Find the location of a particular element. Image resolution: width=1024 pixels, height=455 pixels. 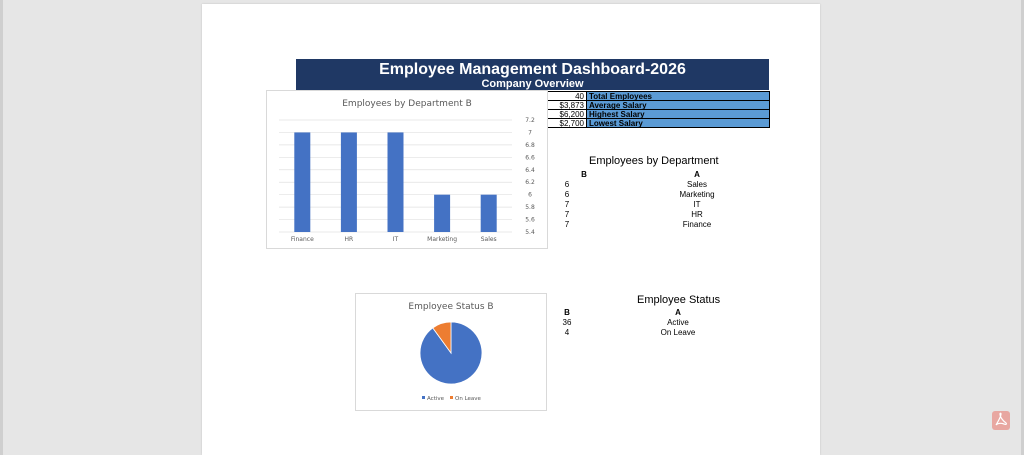

status-name: On Leave is located at coordinates (678, 332).